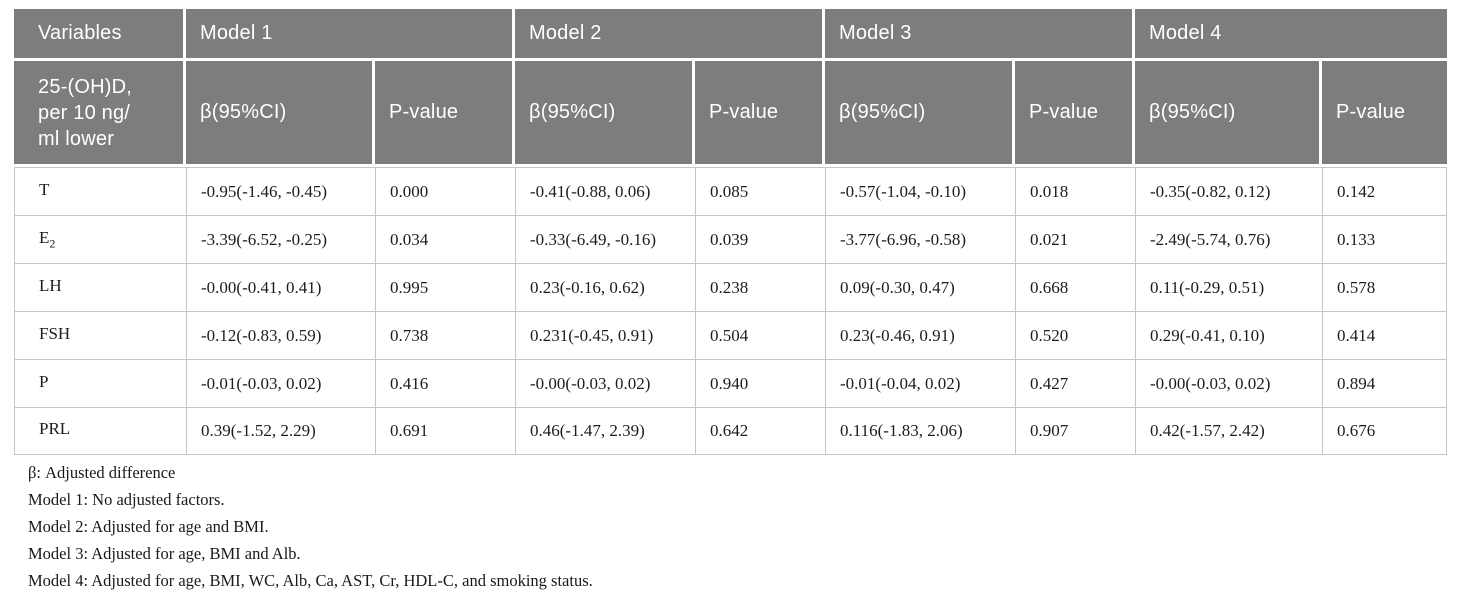 This screenshot has width=1460, height=596. Describe the element at coordinates (920, 287) in the screenshot. I see `table-cell: 0.09(-0.30, 0.47)` at that location.